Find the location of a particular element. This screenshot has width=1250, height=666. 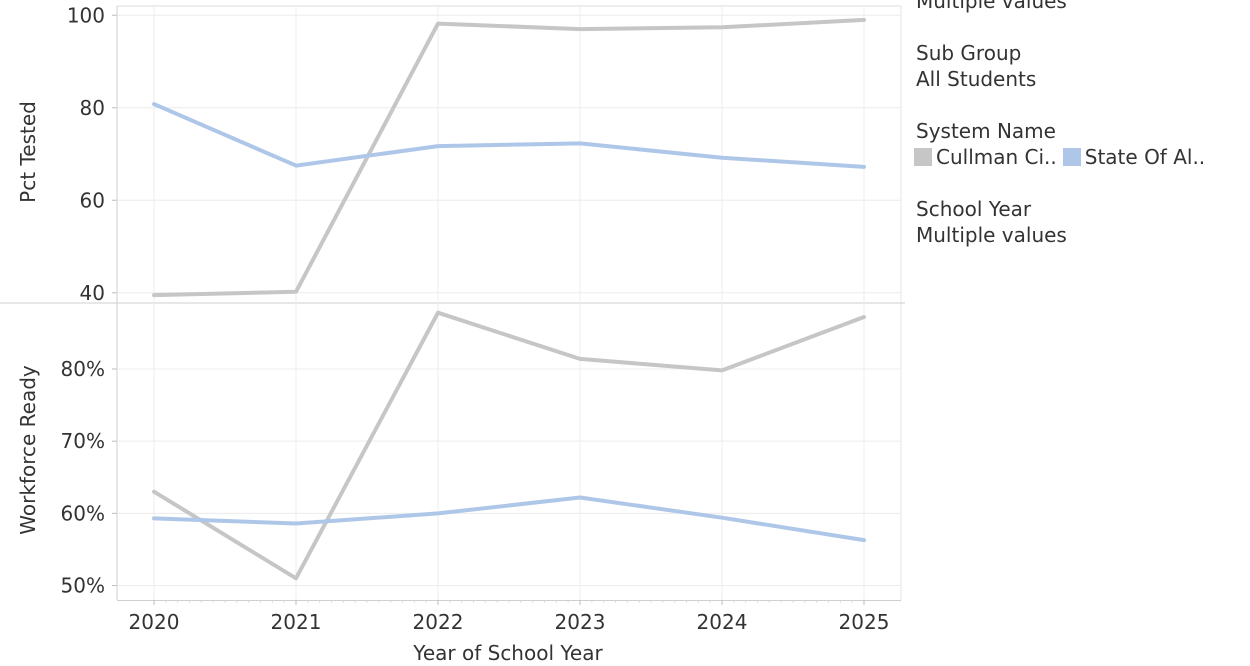

filter-school-year-value: Multiple values is located at coordinates (991, 235).